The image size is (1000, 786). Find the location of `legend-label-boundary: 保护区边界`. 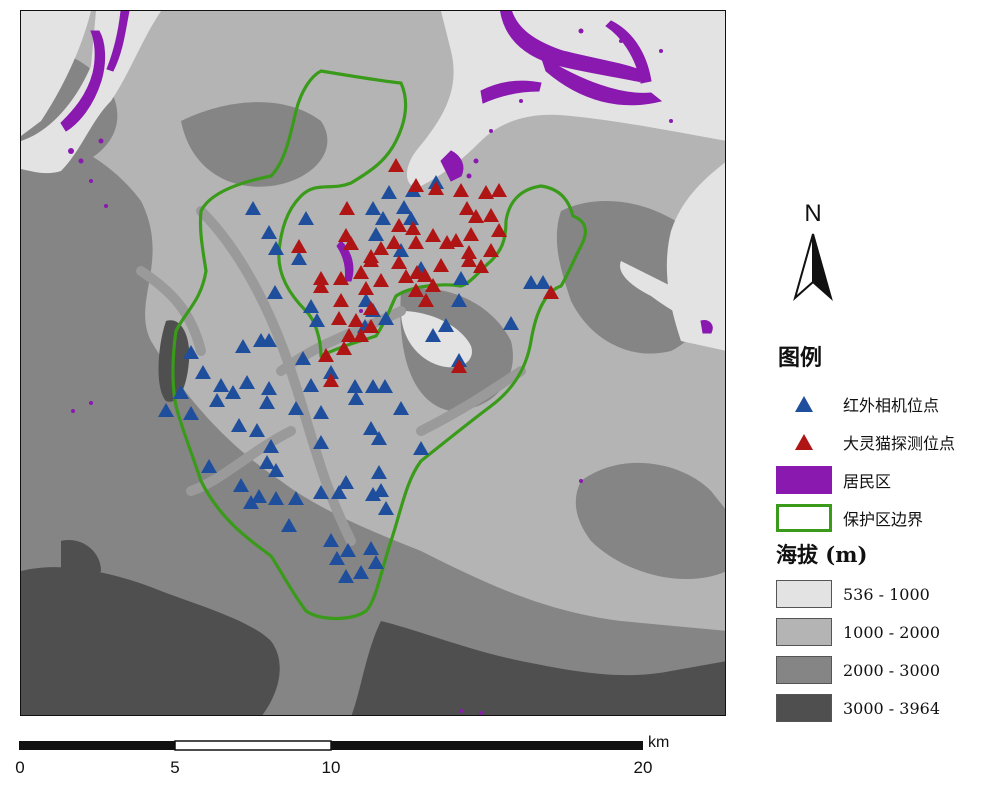

legend-label-boundary: 保护区边界 is located at coordinates (883, 519).